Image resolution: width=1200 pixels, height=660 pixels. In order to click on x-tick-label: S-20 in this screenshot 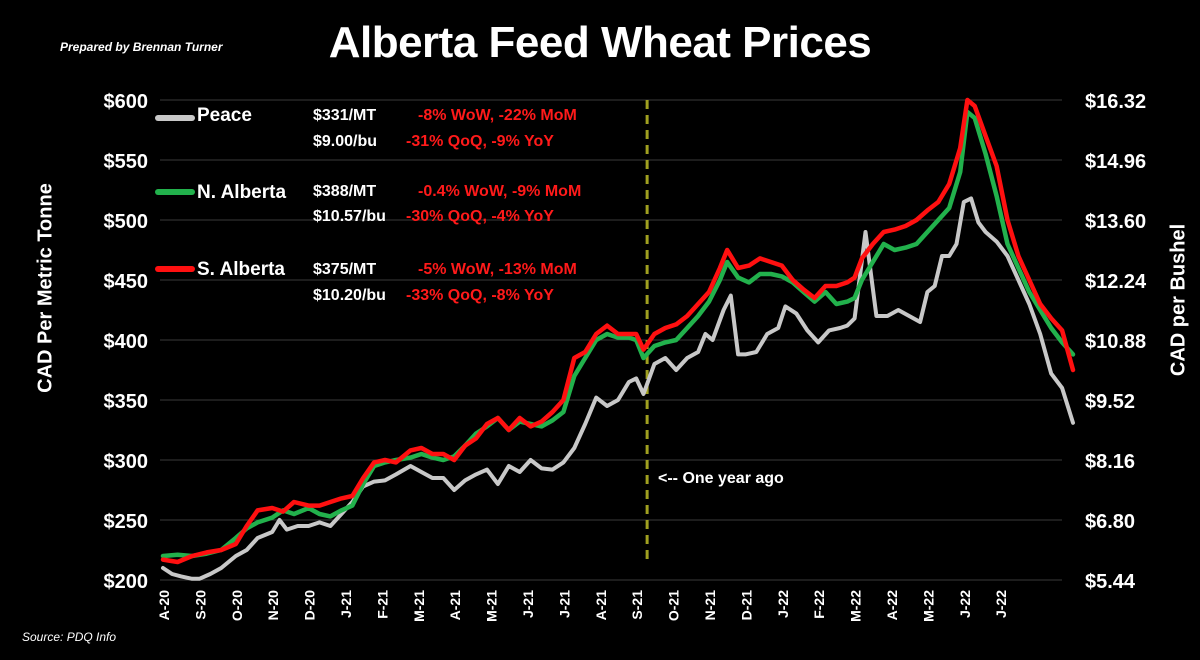, I will do `click(200, 605)`.